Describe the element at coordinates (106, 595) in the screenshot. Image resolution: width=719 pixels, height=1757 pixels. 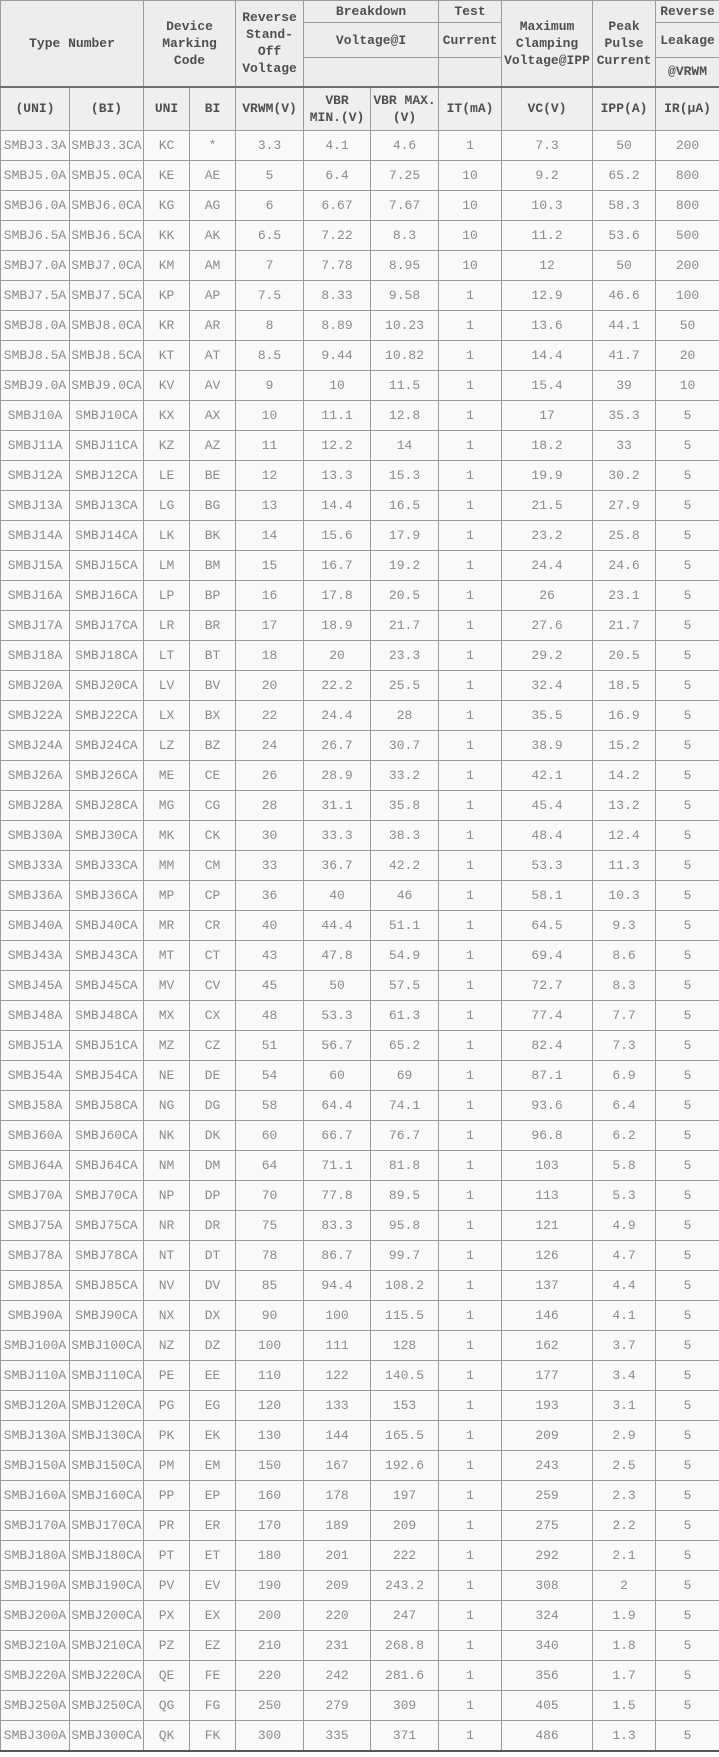
I see `cell: SMBJ16CA` at that location.